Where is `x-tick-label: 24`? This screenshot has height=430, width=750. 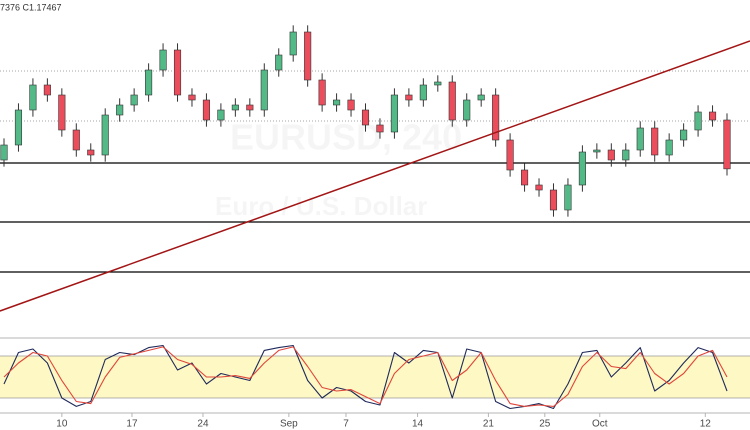
x-tick-label: 24 is located at coordinates (203, 424).